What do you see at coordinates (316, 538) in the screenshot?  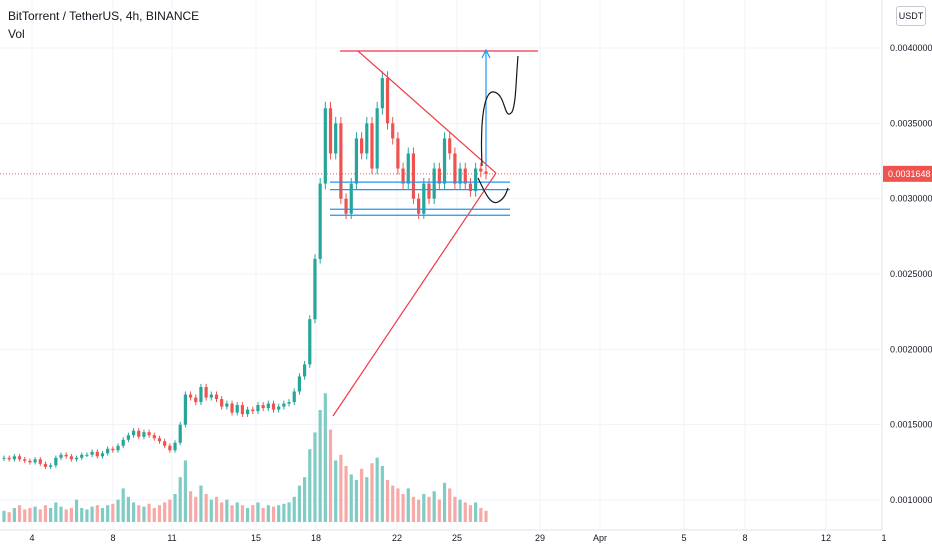 I see `time-tick-label: 18` at bounding box center [316, 538].